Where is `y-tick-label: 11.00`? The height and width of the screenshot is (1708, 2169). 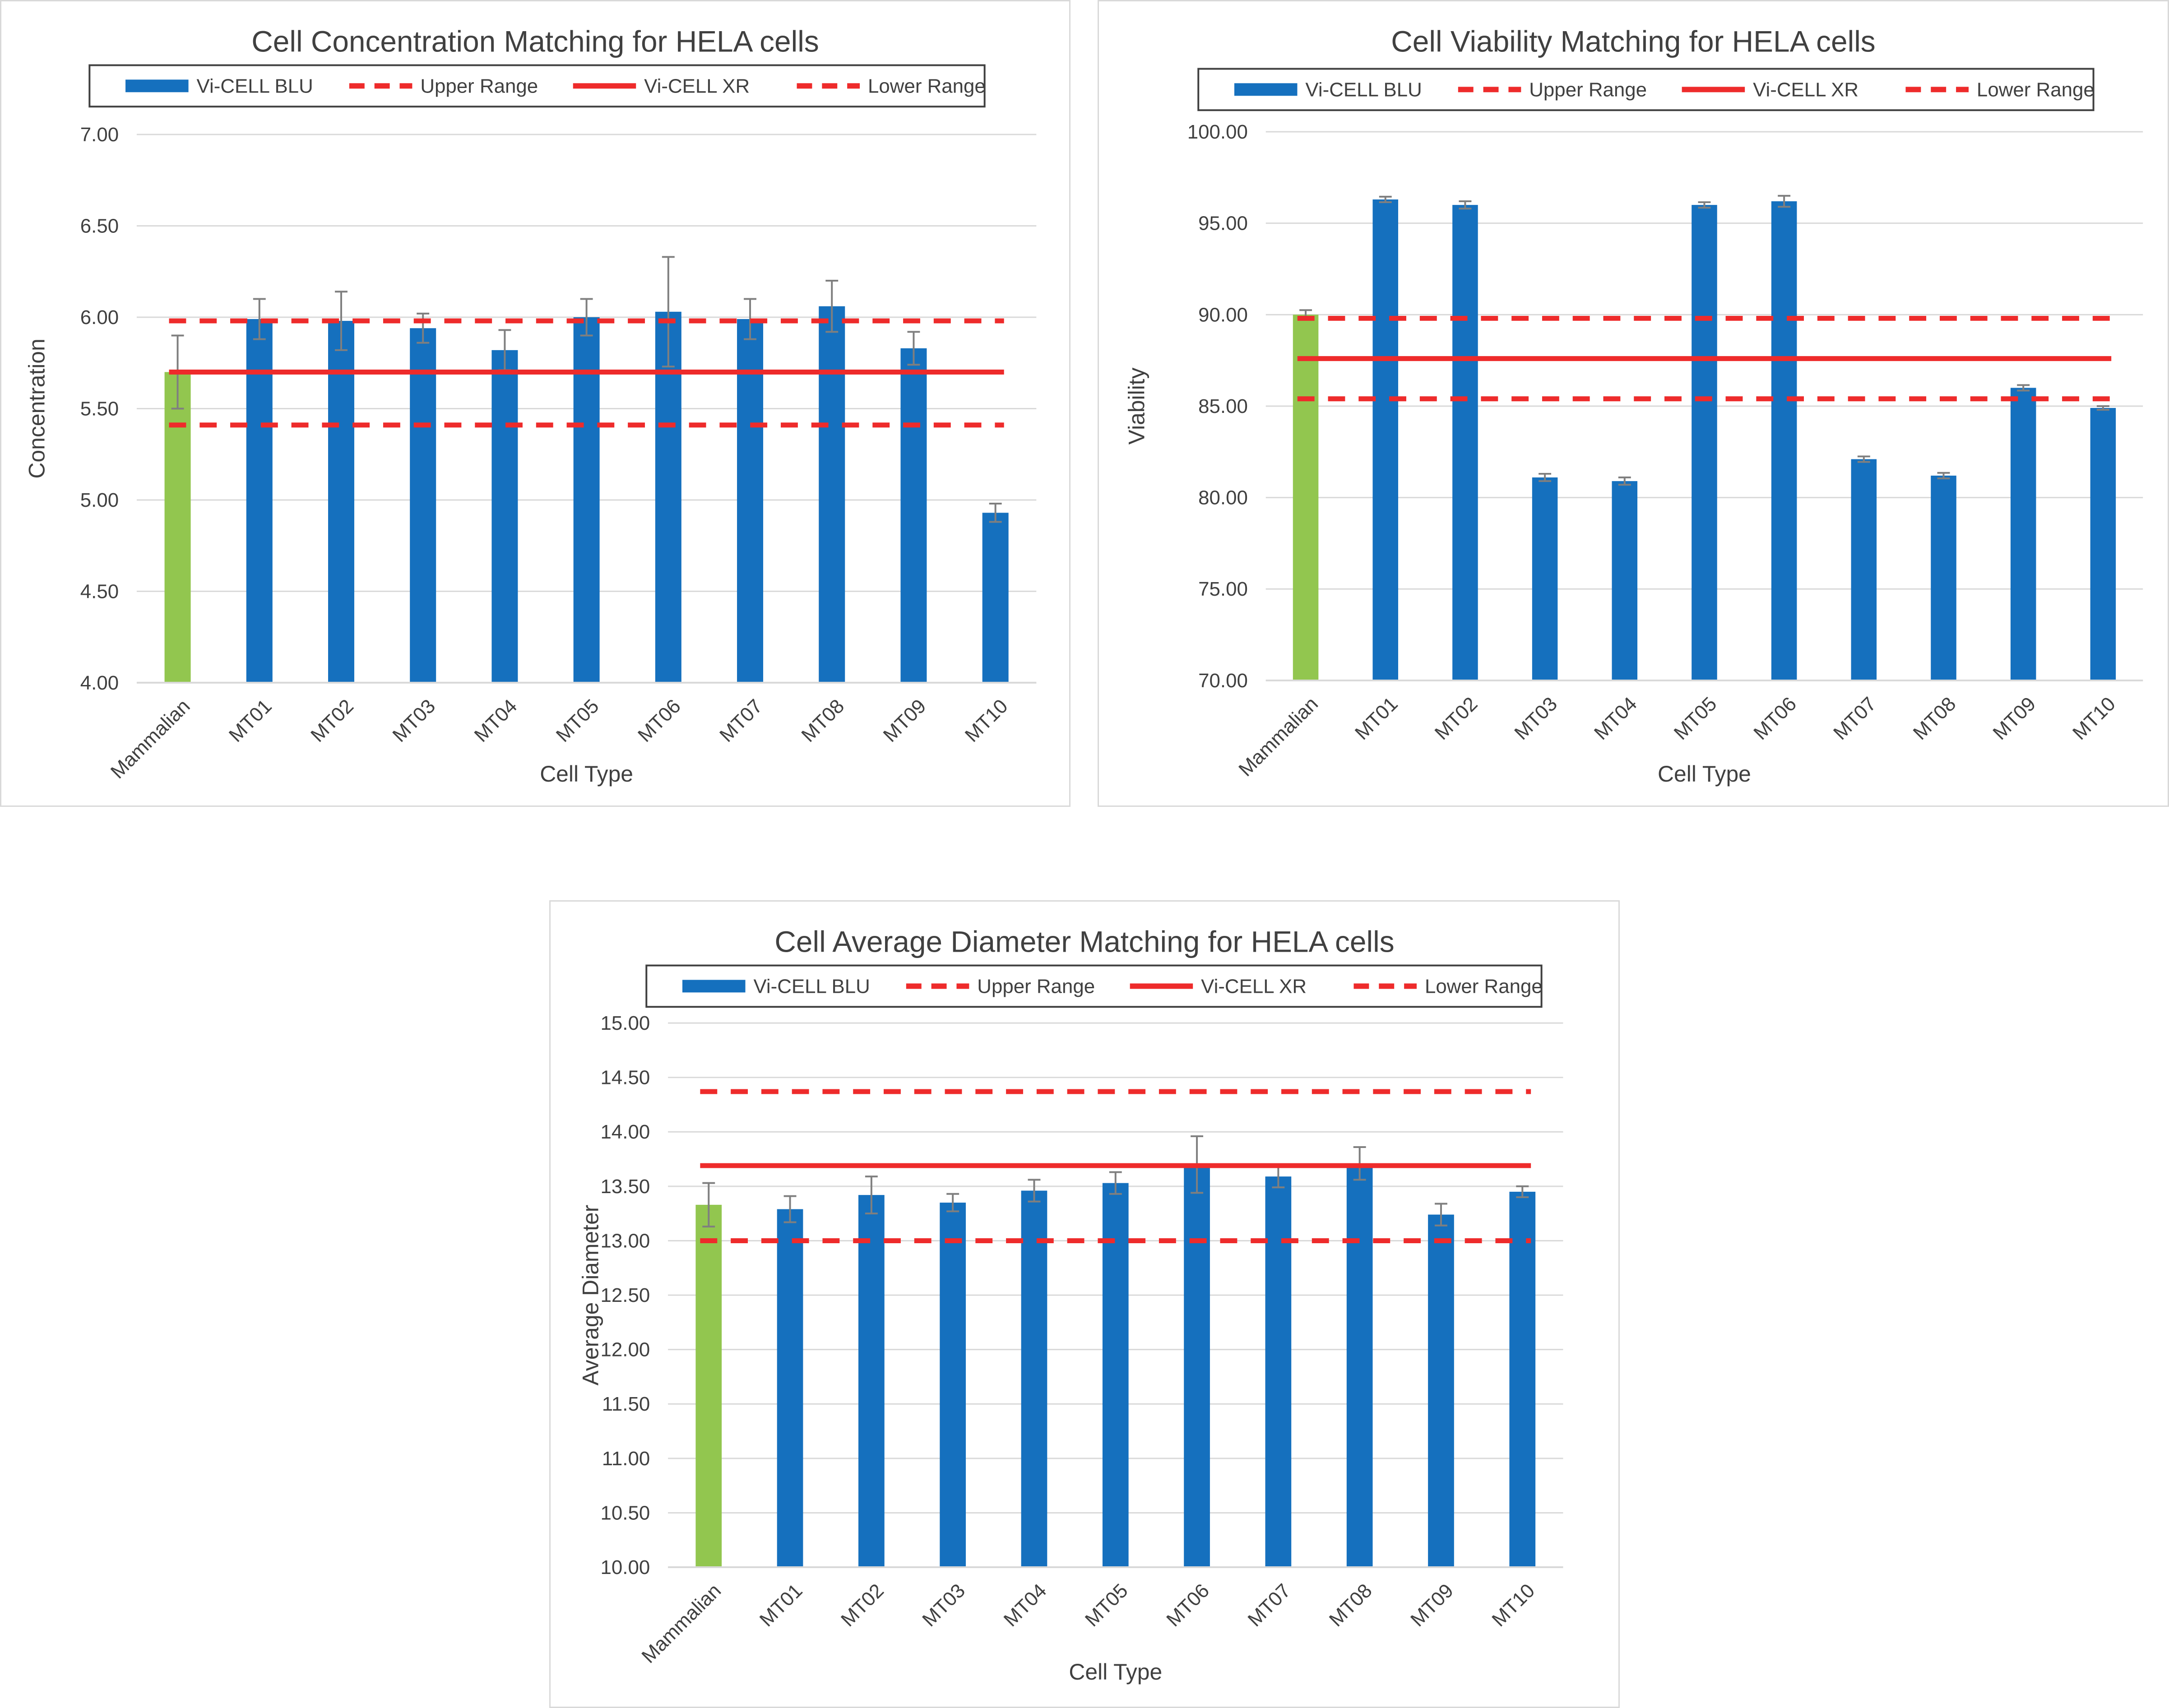
y-tick-label: 11.00 is located at coordinates (626, 1459).